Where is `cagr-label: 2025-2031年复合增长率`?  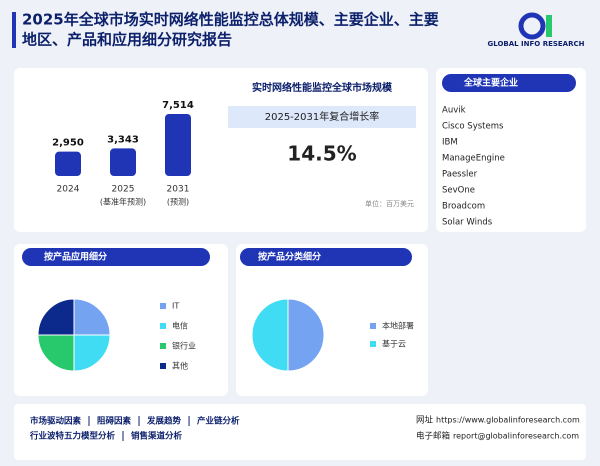 cagr-label: 2025-2031年复合增长率 is located at coordinates (322, 116).